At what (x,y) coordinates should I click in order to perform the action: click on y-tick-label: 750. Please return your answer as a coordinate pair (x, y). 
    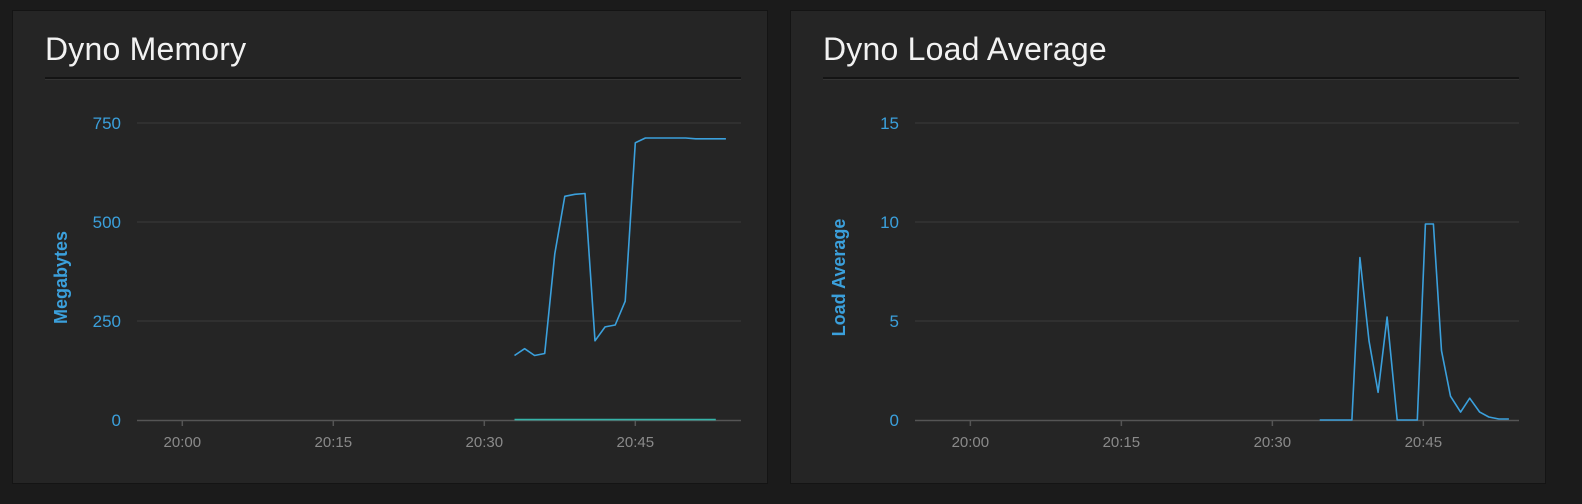
    Looking at the image, I should click on (107, 123).